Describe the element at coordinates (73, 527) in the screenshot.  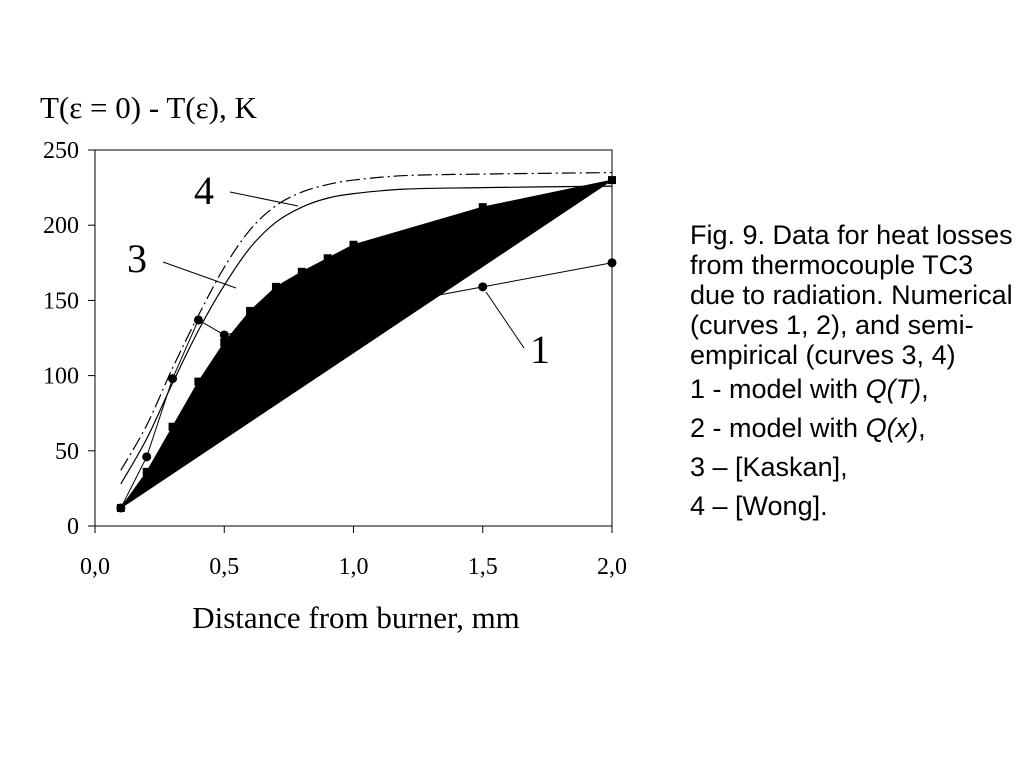
I see `y-tick-label: 0` at that location.